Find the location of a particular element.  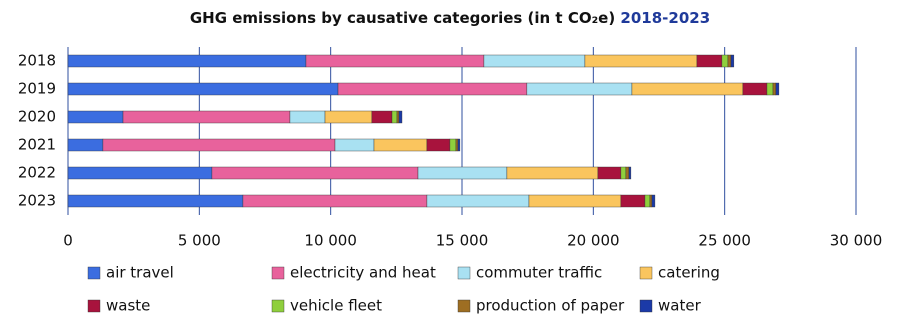

y-tick-label: 2020 is located at coordinates (37, 117).